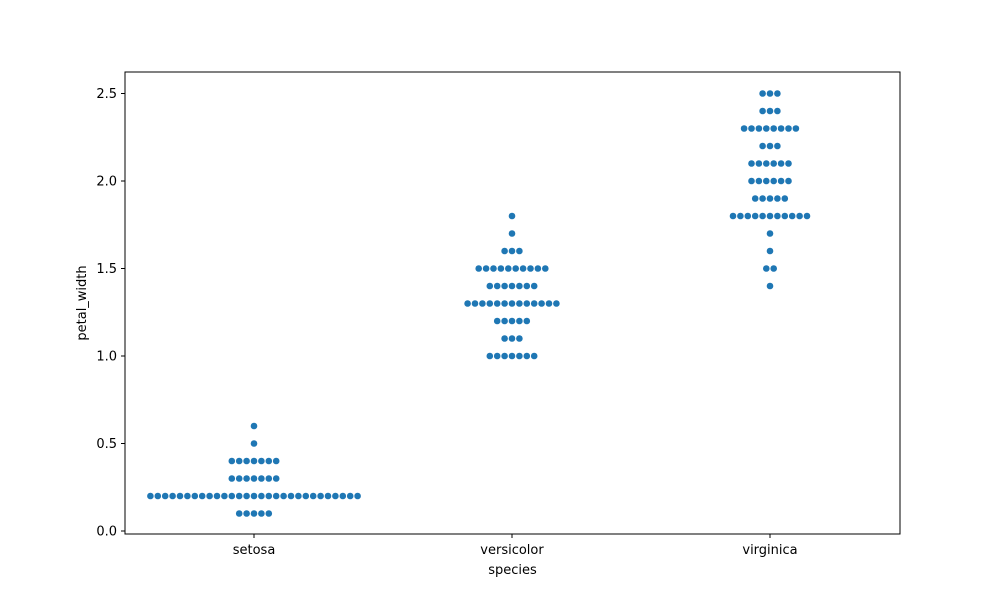  Describe the element at coordinates (110, 313) in the screenshot. I see `y-axis: 0.0 0.5 1.0 1.5 2.0 2.5` at that location.